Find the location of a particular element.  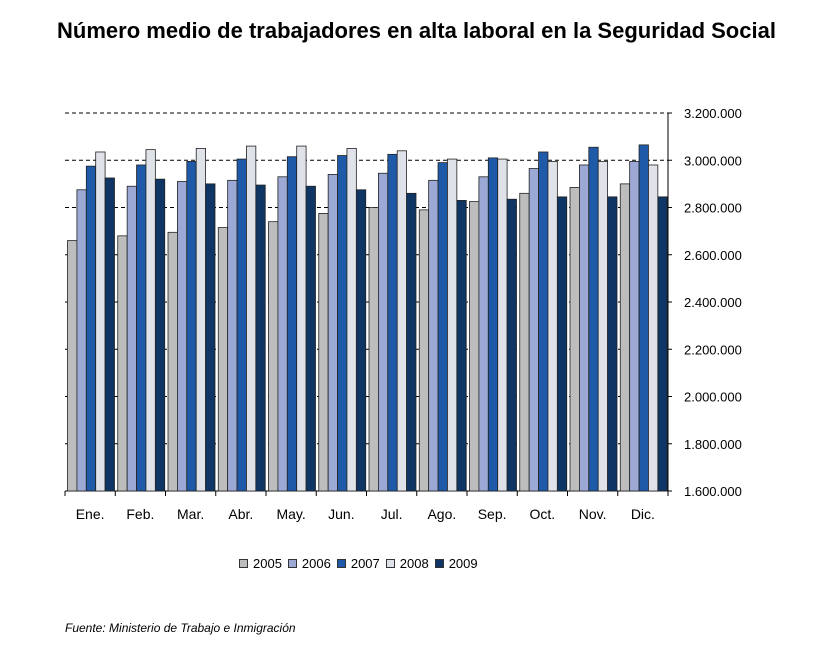

x-tick-label: Abr. is located at coordinates (240, 514).